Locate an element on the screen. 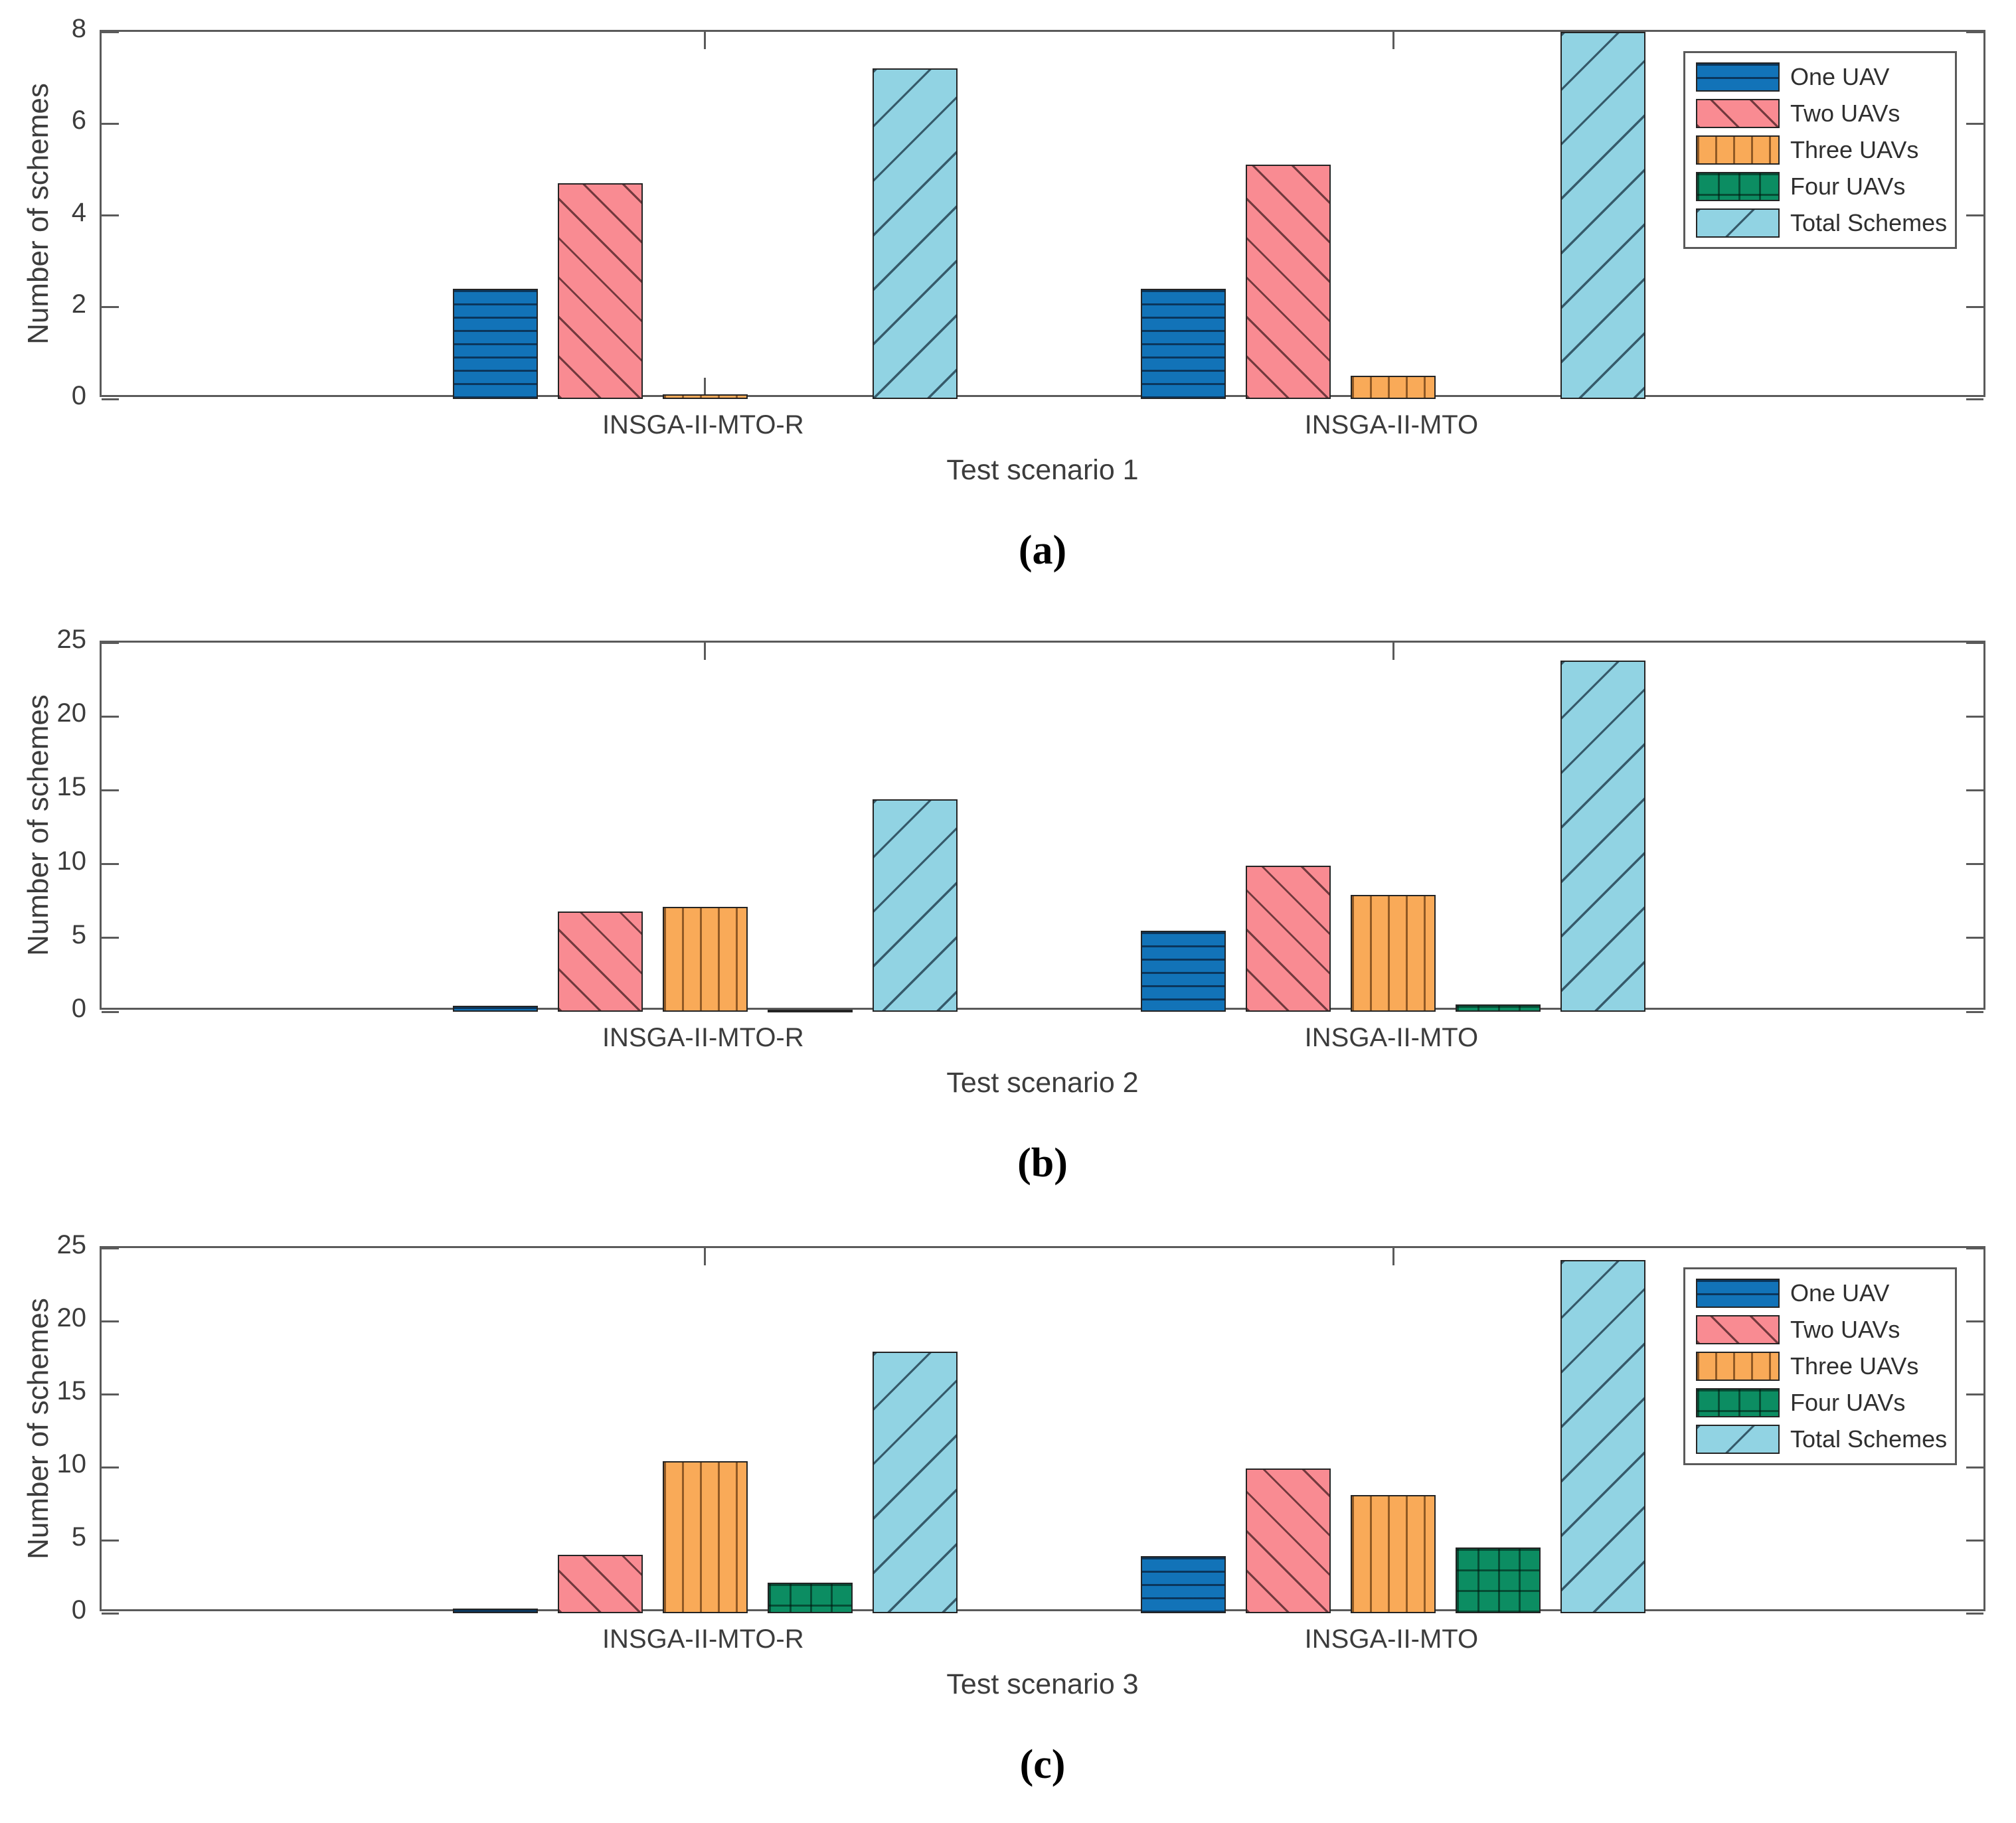 This screenshot has height=1823, width=2016. legend-item: Total Schemes is located at coordinates (1822, 223).